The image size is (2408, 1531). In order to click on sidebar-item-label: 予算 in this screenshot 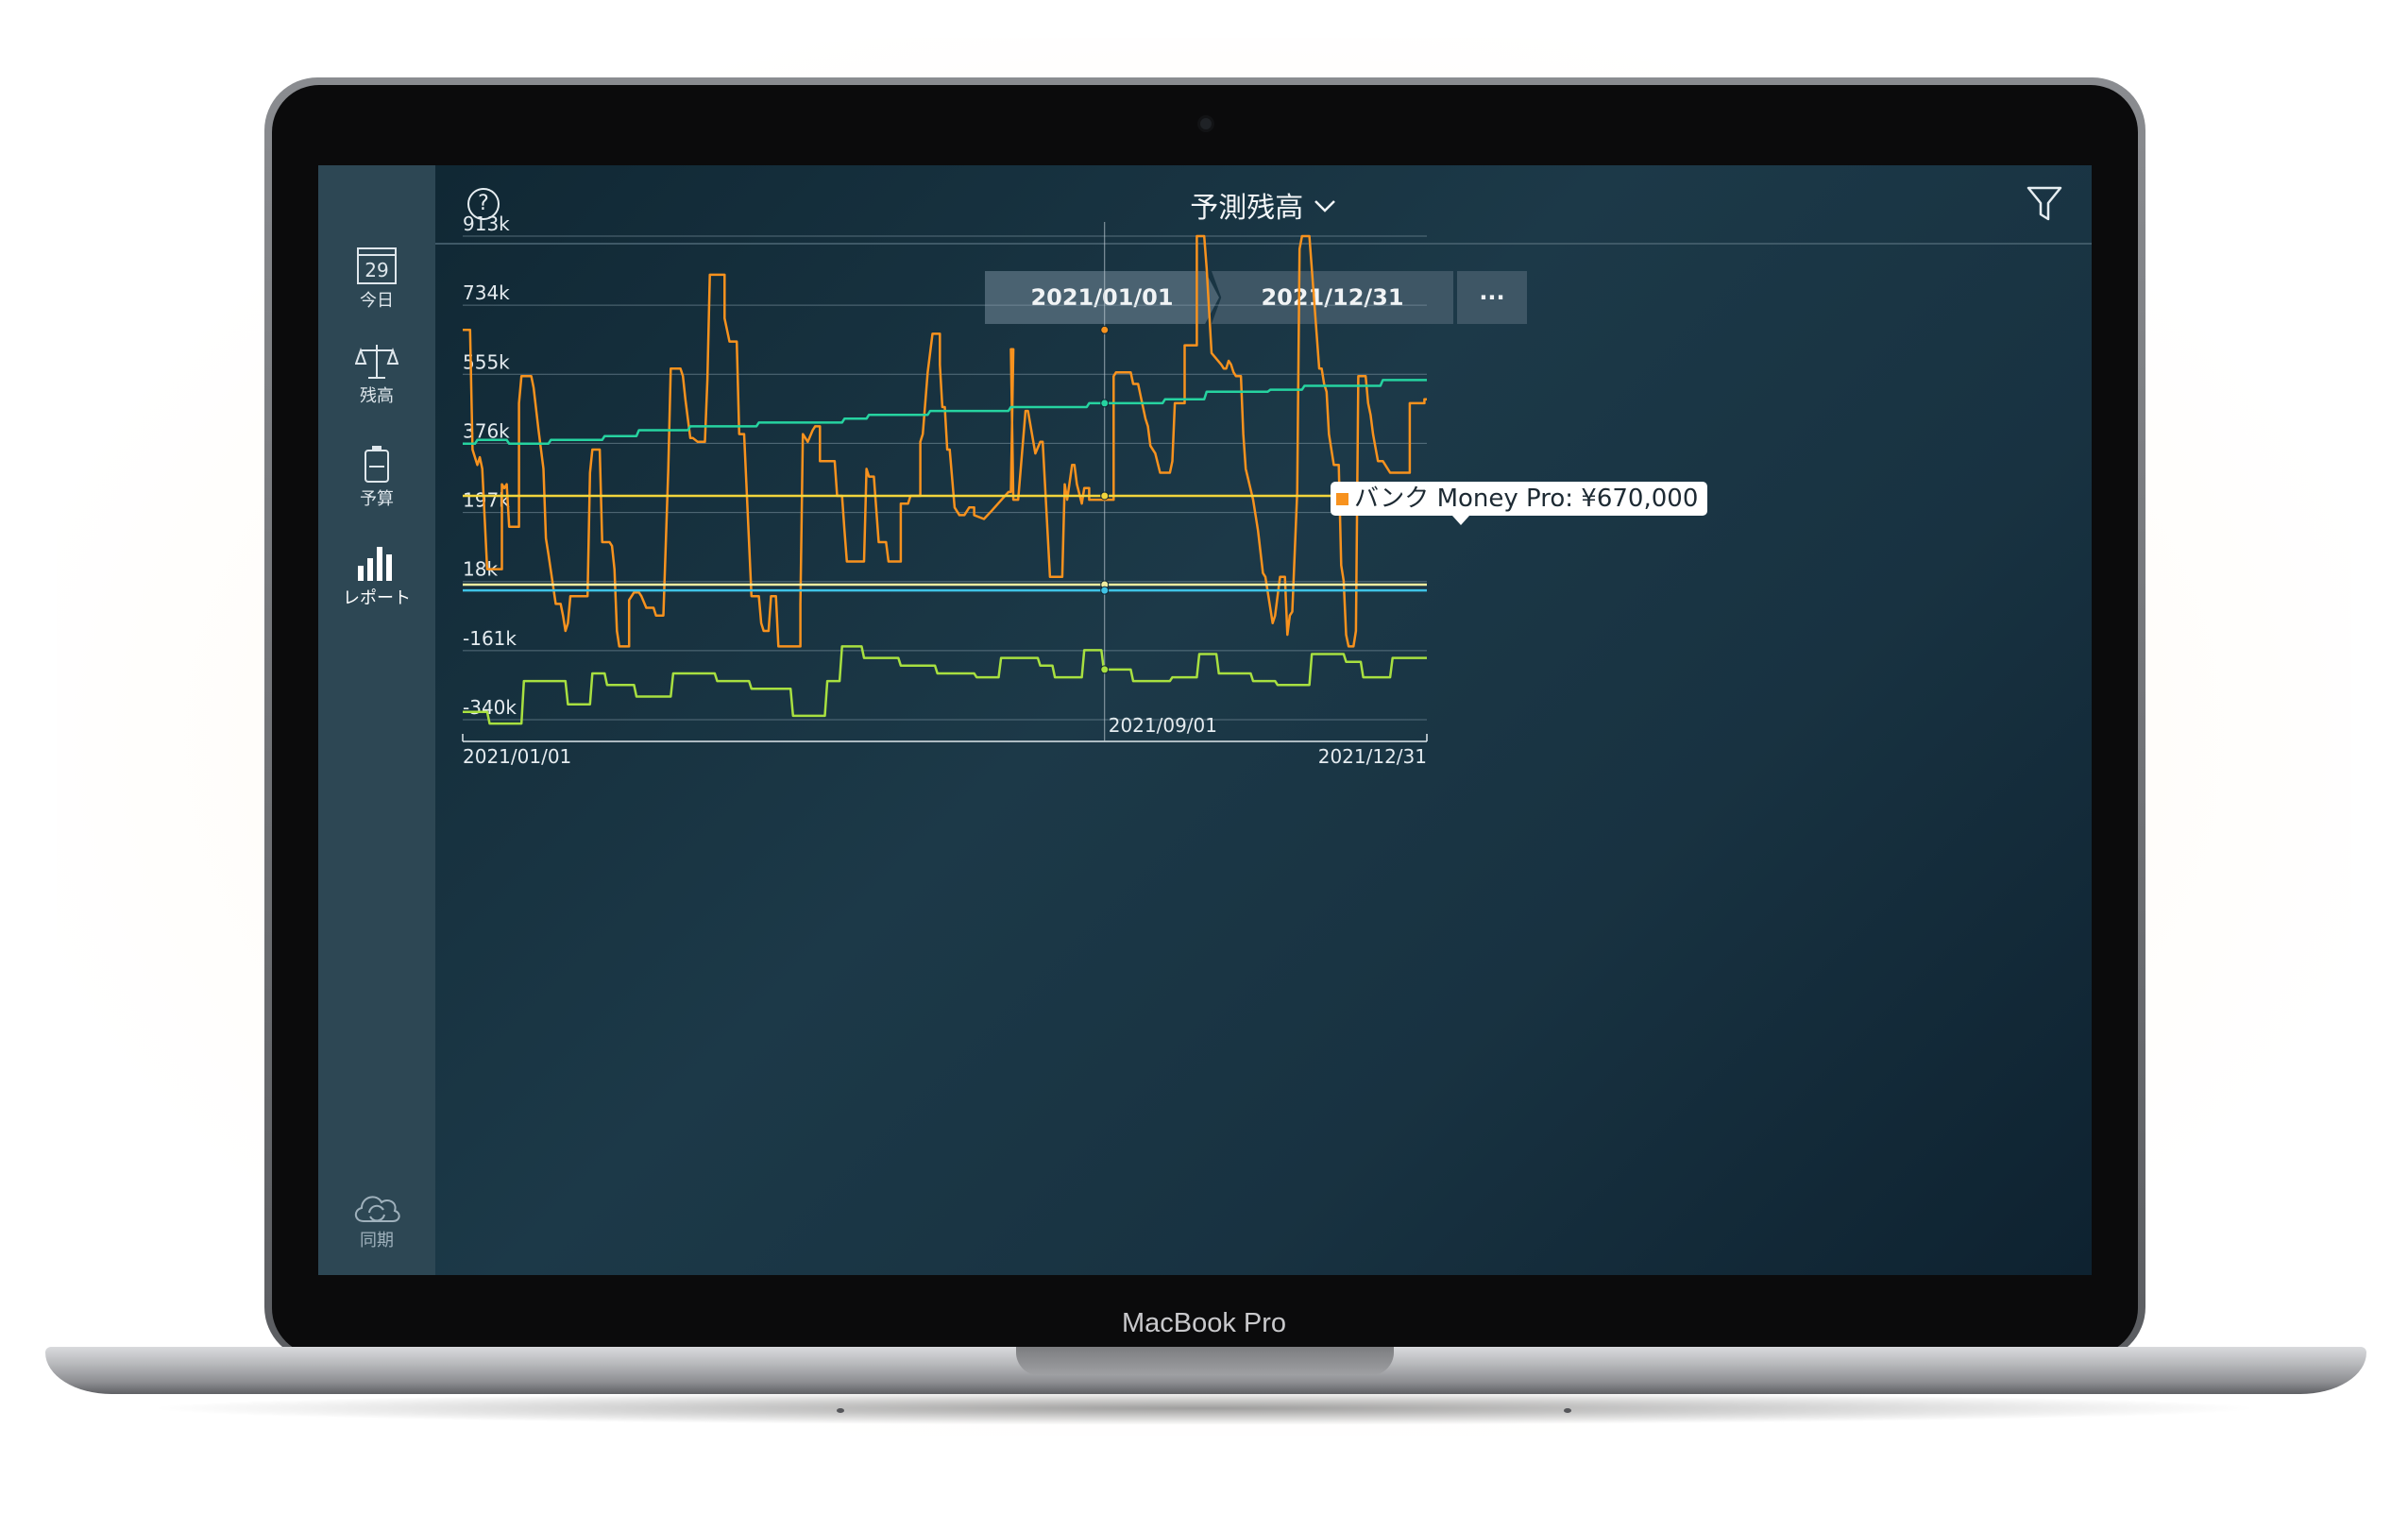, I will do `click(377, 499)`.